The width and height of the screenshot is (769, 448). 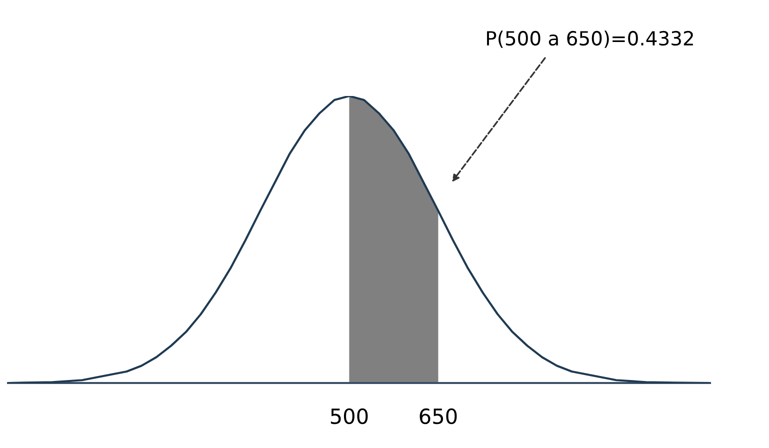 What do you see at coordinates (438, 416) in the screenshot?
I see `x-tick-label: 650` at bounding box center [438, 416].